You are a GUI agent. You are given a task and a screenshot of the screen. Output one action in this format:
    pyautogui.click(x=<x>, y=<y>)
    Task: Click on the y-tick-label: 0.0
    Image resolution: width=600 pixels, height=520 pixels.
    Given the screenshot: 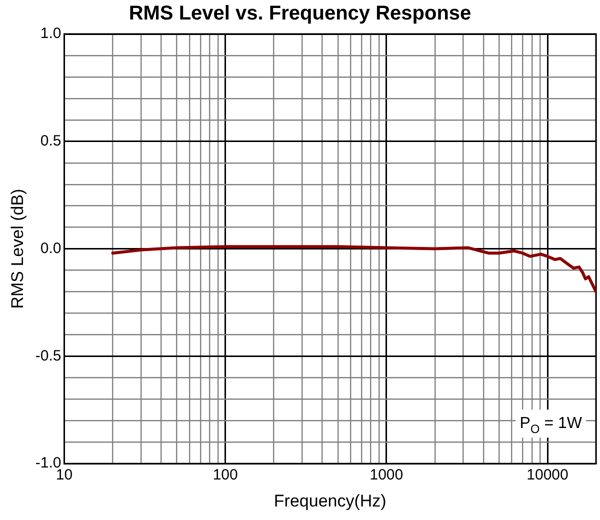 What is the action you would take?
    pyautogui.click(x=51, y=248)
    